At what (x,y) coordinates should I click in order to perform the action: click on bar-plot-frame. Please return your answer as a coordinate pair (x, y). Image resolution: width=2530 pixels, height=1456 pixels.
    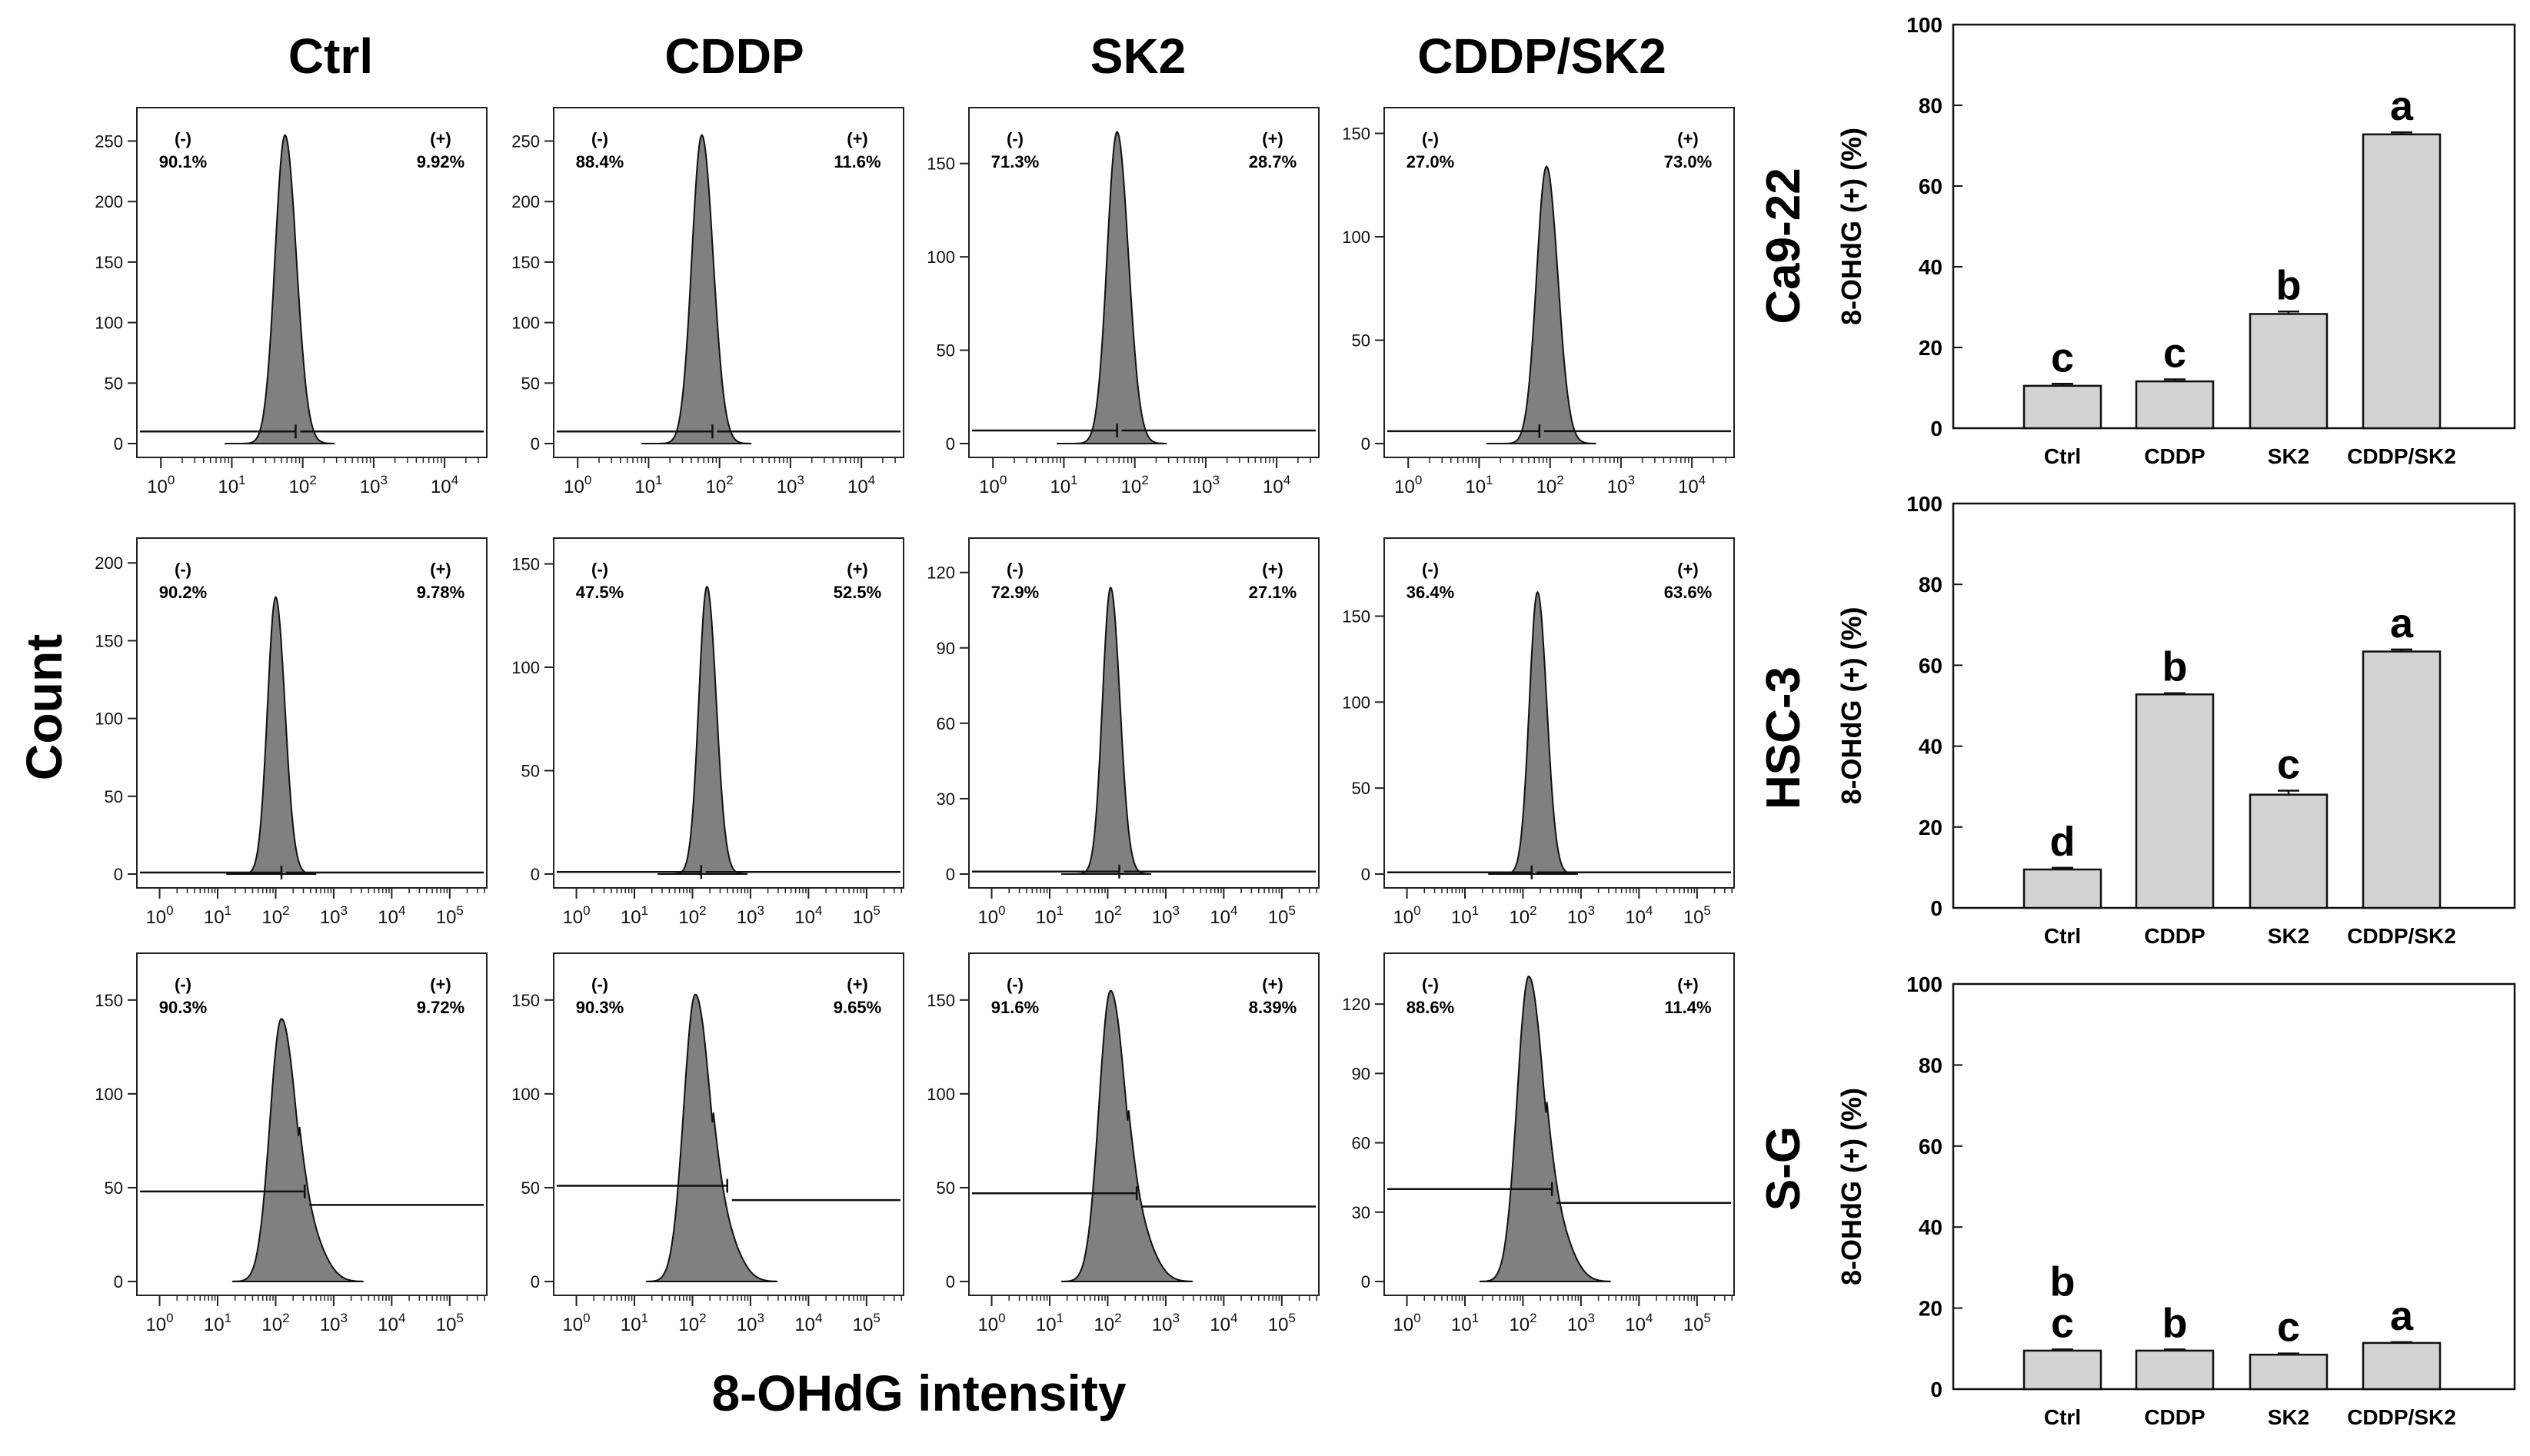
    Looking at the image, I should click on (2234, 705).